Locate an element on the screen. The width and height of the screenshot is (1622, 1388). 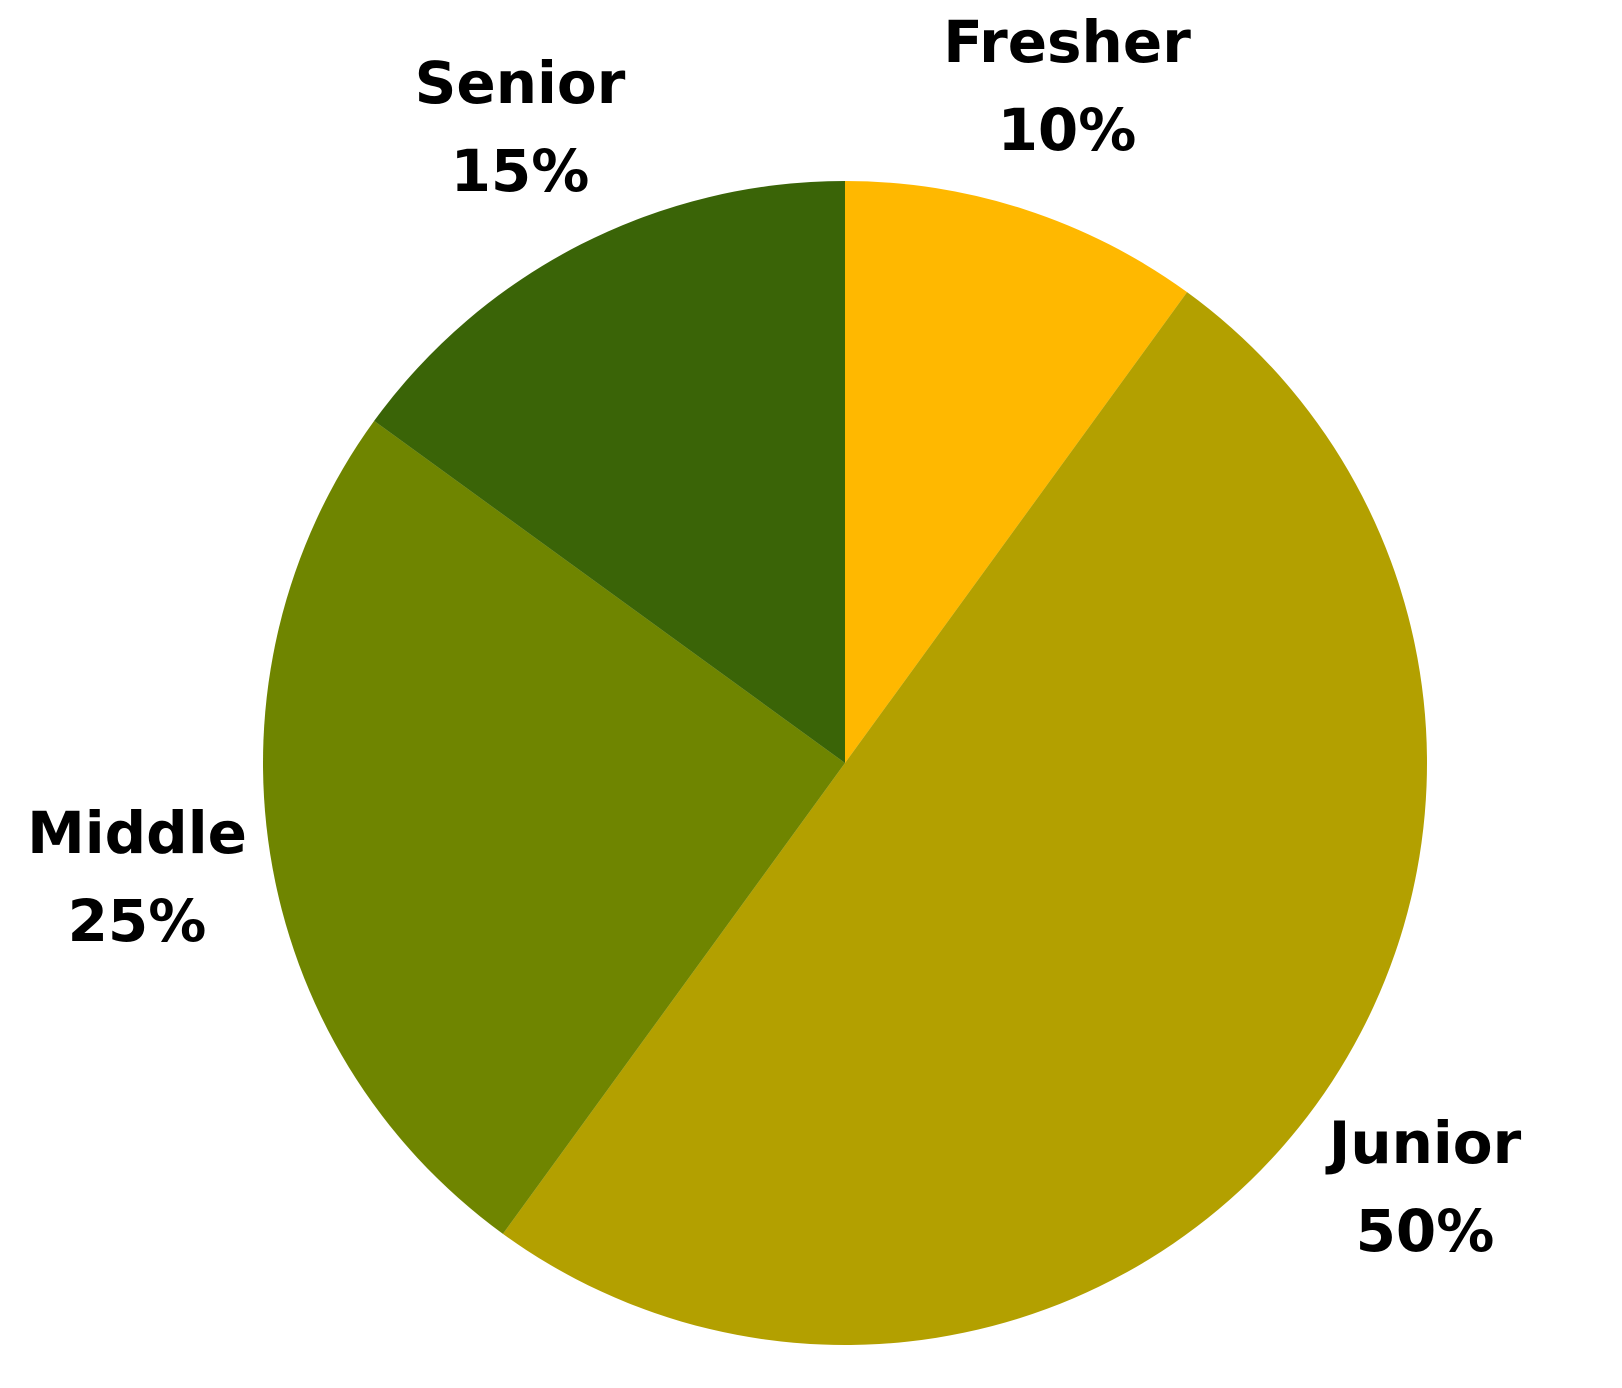
slice-label-junior: Junior is located at coordinates (1423, 1143).